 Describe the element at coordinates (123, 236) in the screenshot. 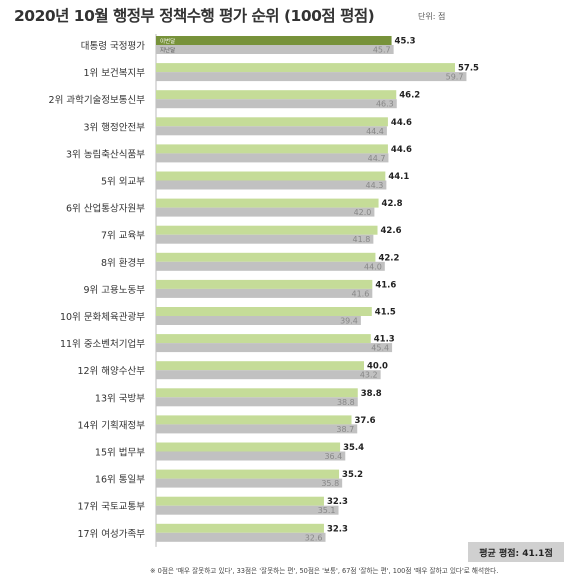

I see `category-label: 7위 교육부` at that location.